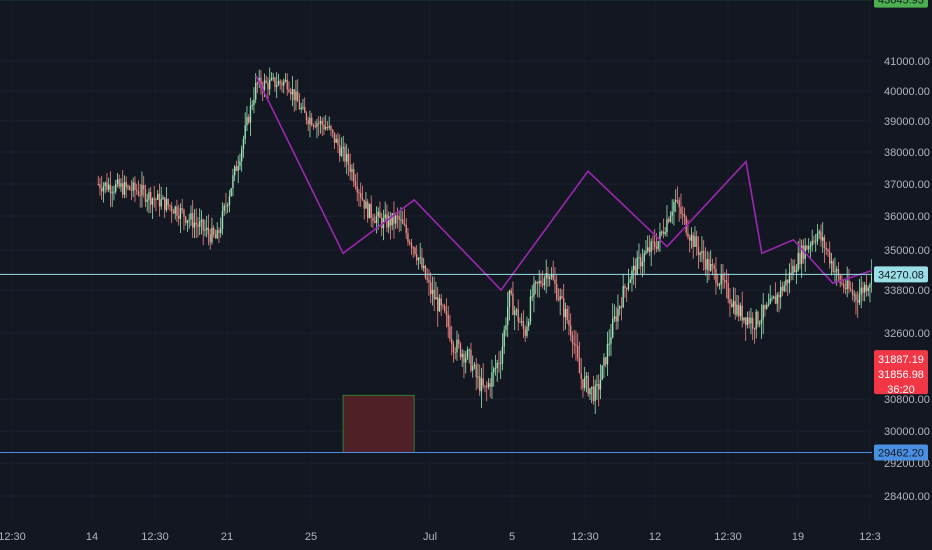 The image size is (932, 550). I want to click on time-tick-label: 12:3, so click(869, 537).